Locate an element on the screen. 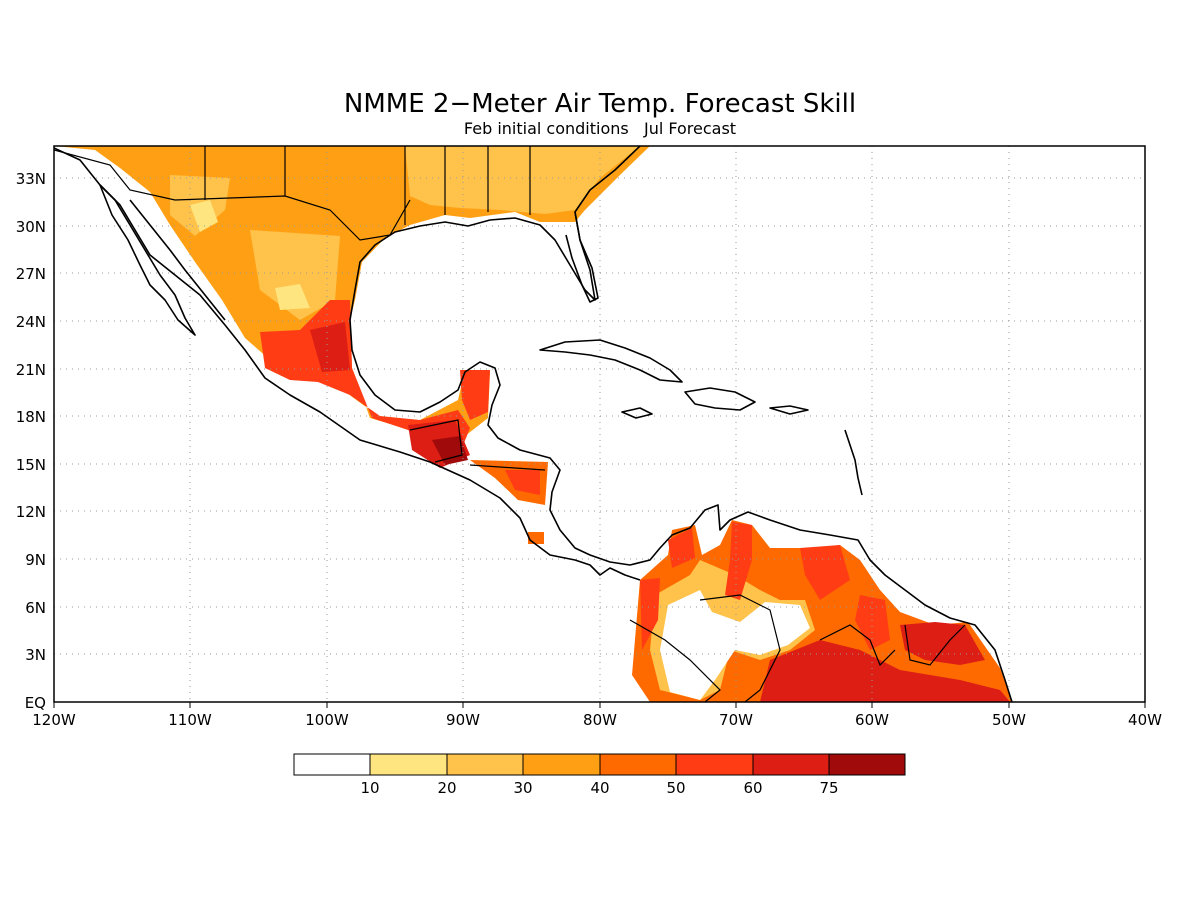 The width and height of the screenshot is (1200, 900). region-costa-rica is located at coordinates (536, 538).